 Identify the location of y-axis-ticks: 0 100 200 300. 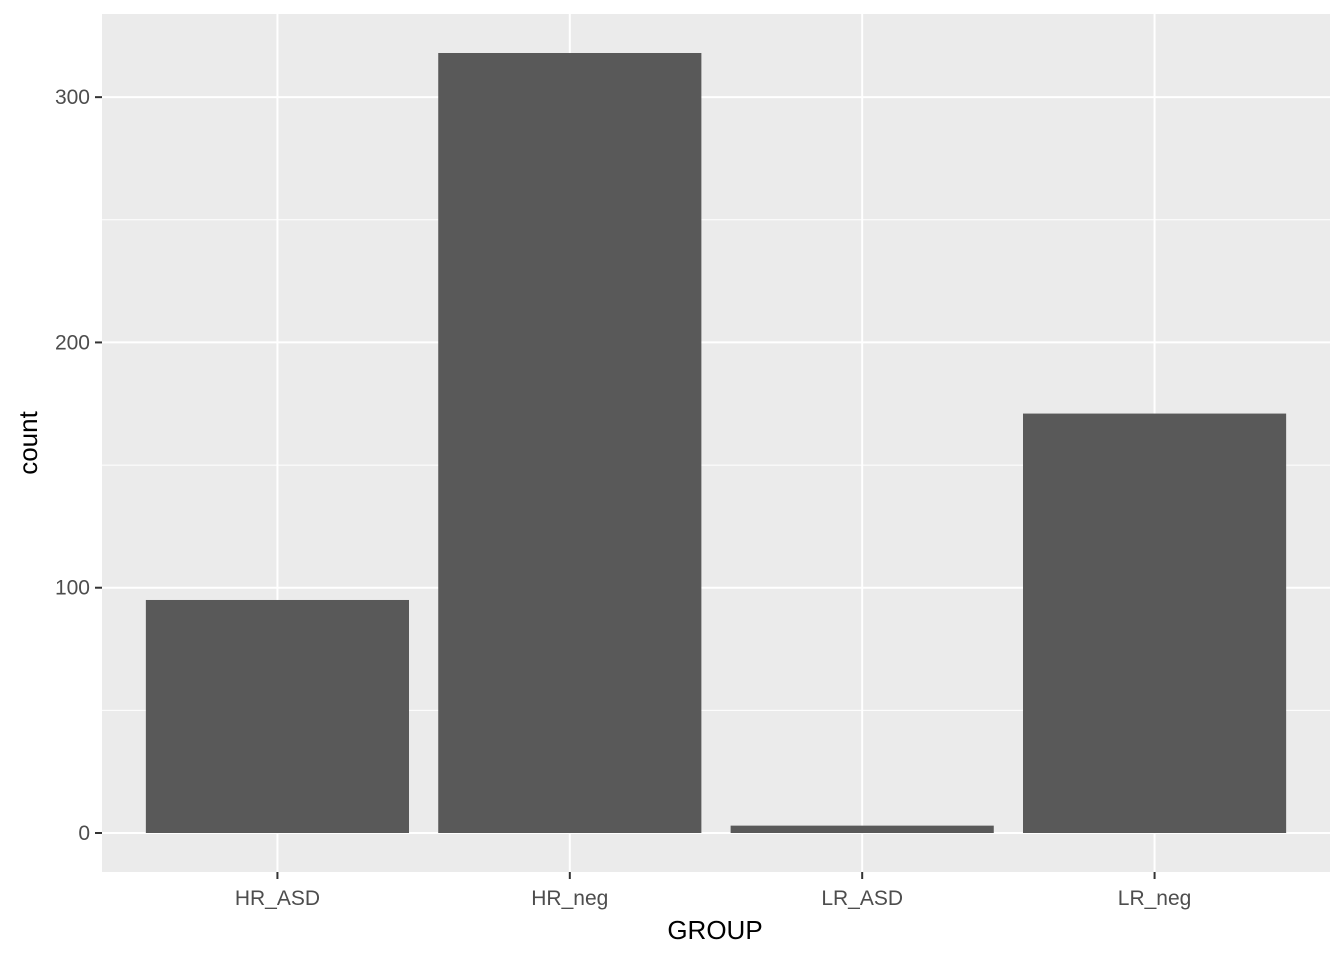
(78, 465).